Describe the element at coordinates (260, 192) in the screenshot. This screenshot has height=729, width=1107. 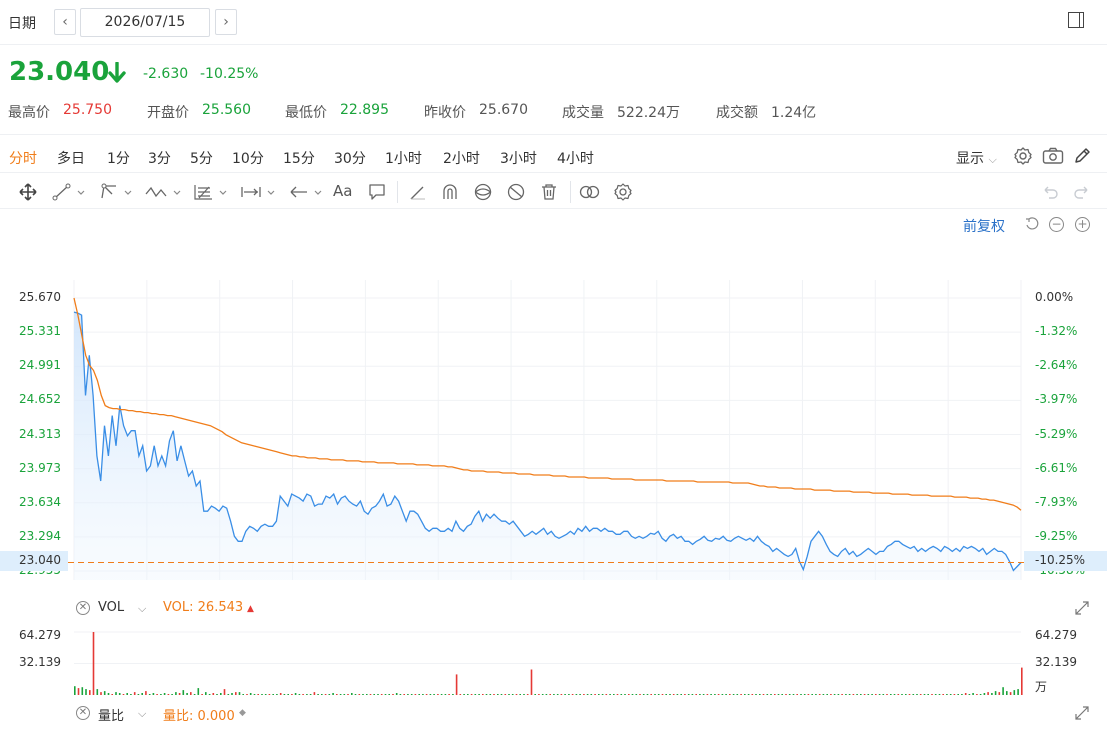
I see `measure-icon` at that location.